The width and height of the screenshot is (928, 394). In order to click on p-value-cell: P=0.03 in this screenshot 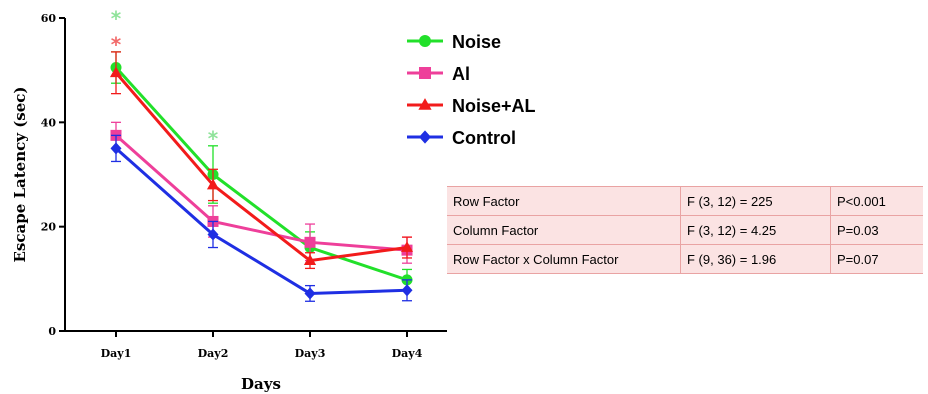, I will do `click(876, 230)`.